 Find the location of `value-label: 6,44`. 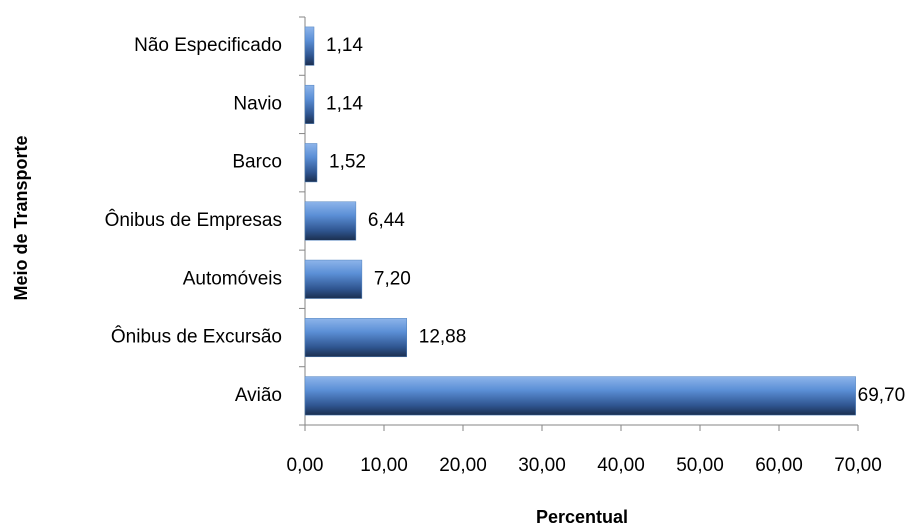

value-label: 6,44 is located at coordinates (386, 220).